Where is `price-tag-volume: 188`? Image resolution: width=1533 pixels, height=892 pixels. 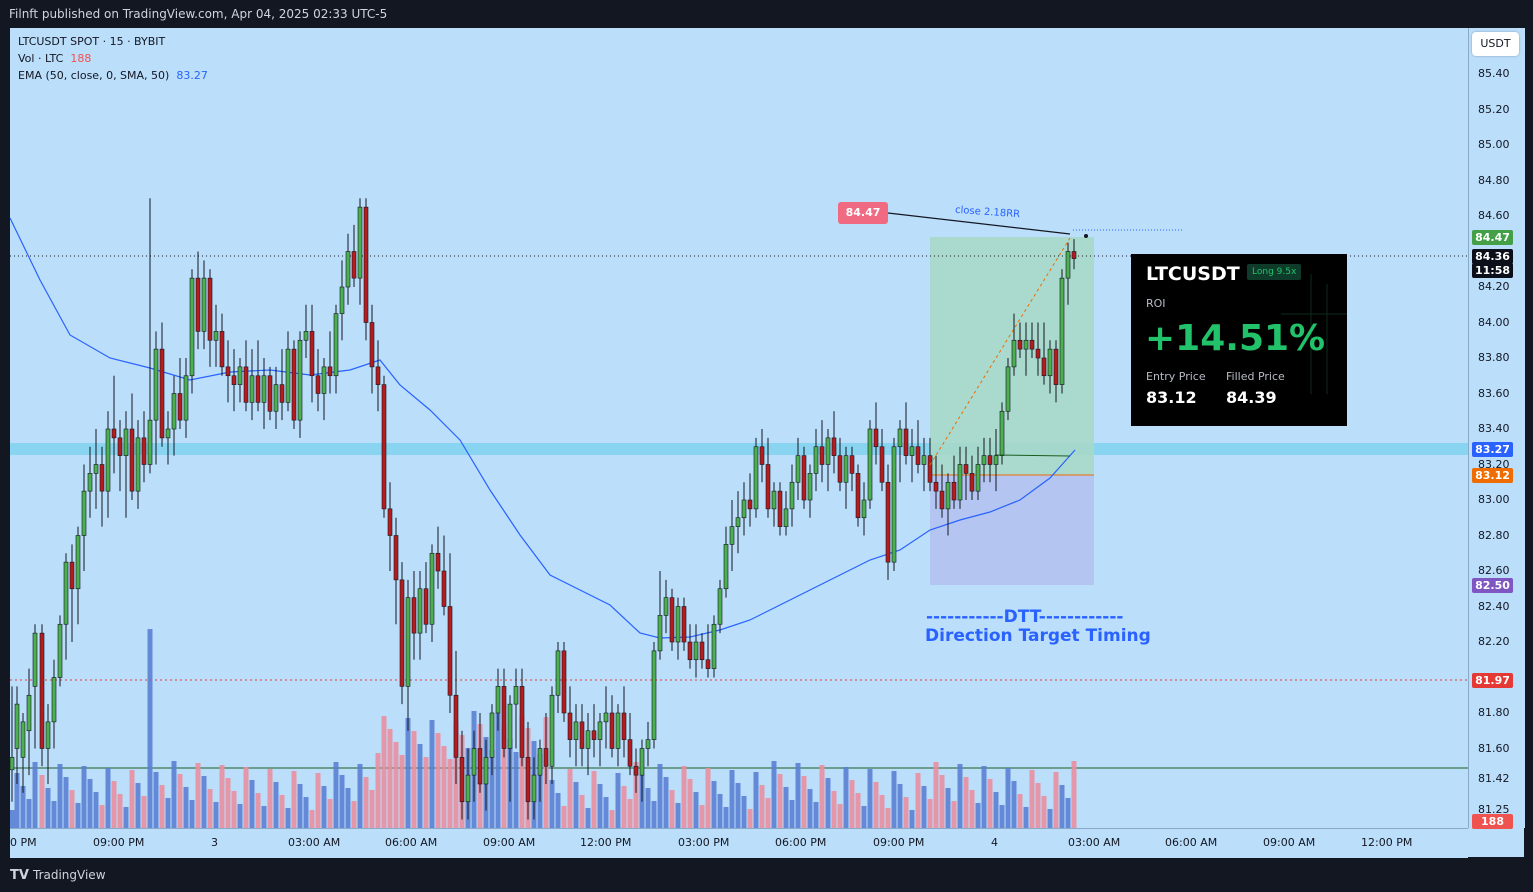 price-tag-volume: 188 is located at coordinates (1492, 821).